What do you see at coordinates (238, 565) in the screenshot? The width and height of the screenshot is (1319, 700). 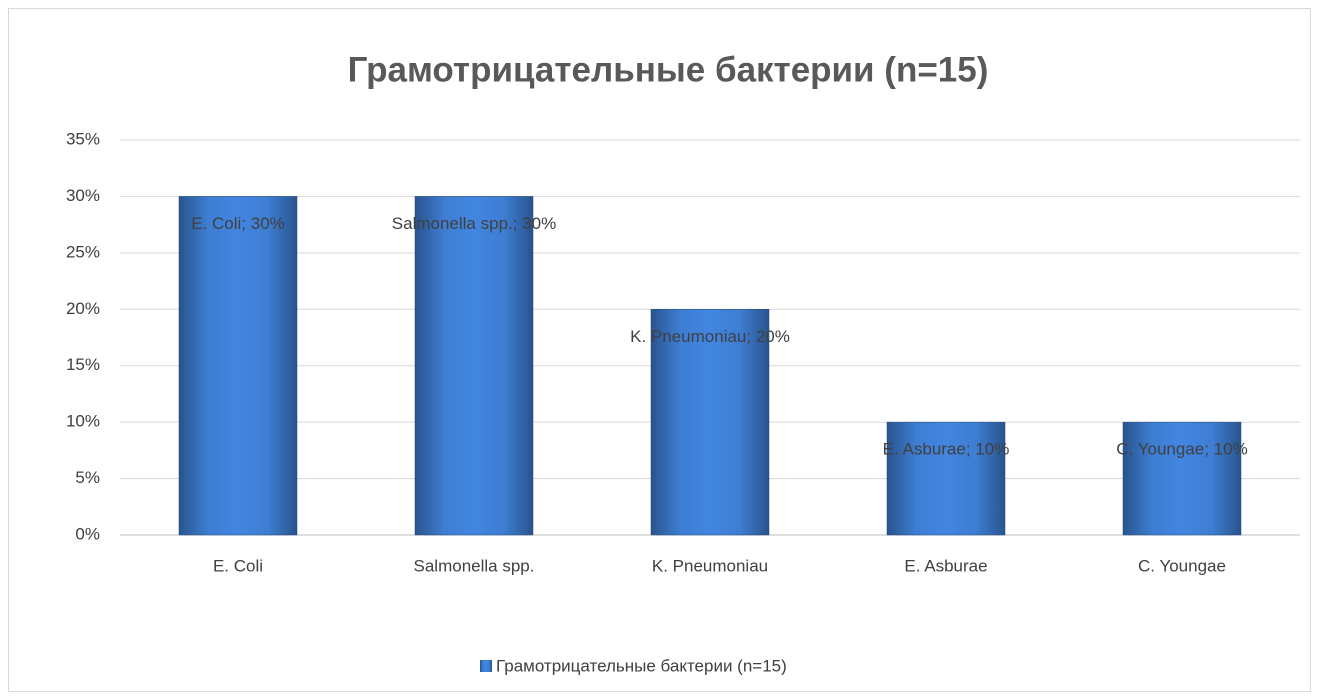 I see `x-tick-label: E. Coli` at bounding box center [238, 565].